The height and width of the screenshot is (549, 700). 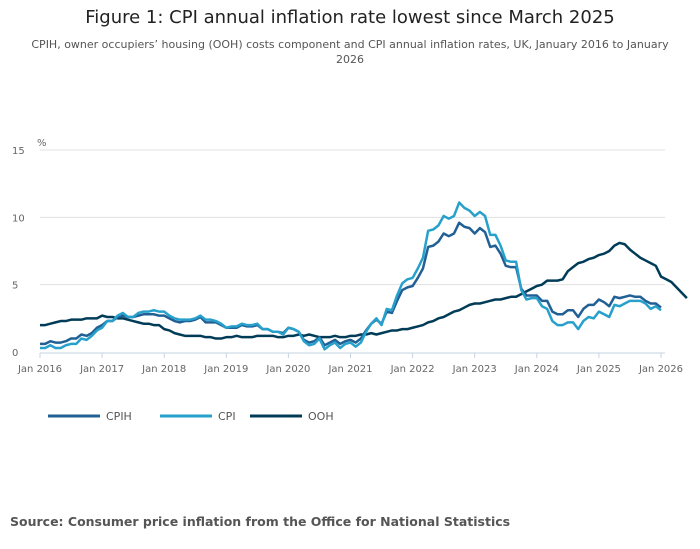 I want to click on x-tick-label: Jan 2026, so click(x=660, y=369).